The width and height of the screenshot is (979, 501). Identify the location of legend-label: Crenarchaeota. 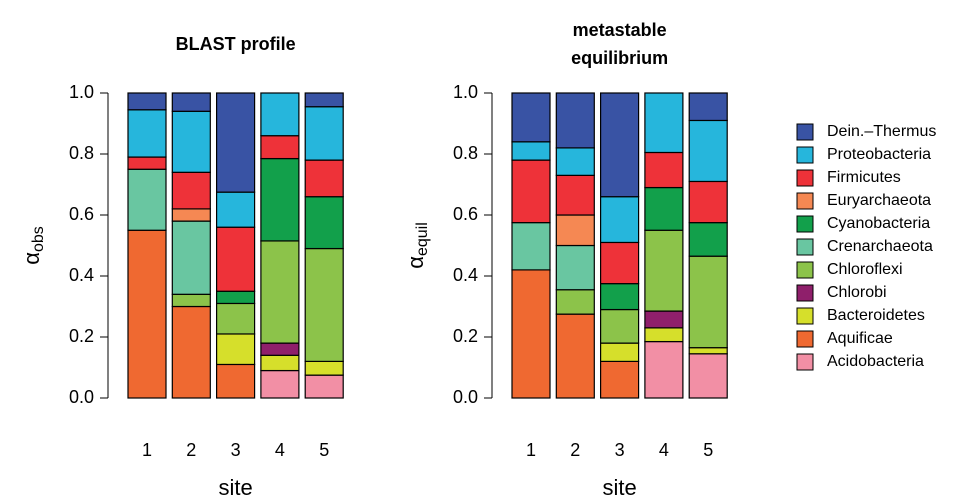
(880, 246).